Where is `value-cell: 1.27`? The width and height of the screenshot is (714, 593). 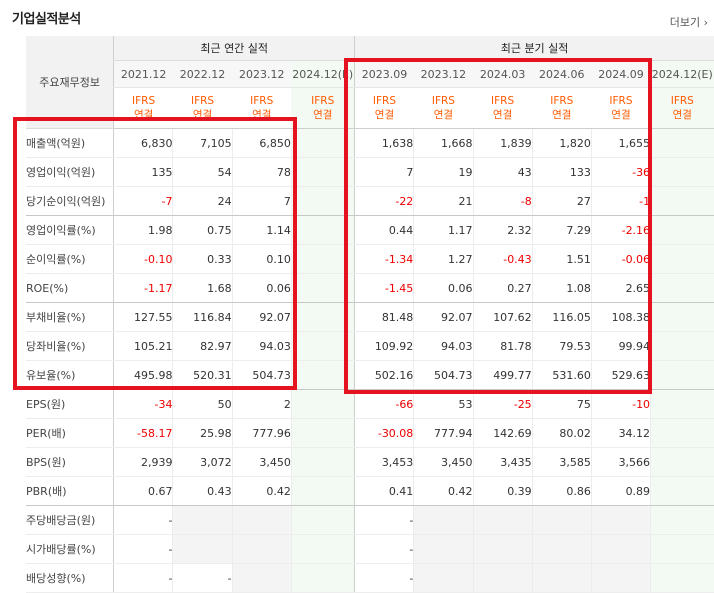
value-cell: 1.27 is located at coordinates (443, 259).